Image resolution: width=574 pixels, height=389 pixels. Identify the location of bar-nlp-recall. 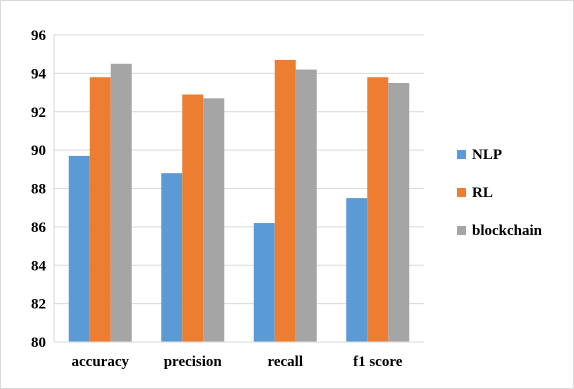
(264, 282).